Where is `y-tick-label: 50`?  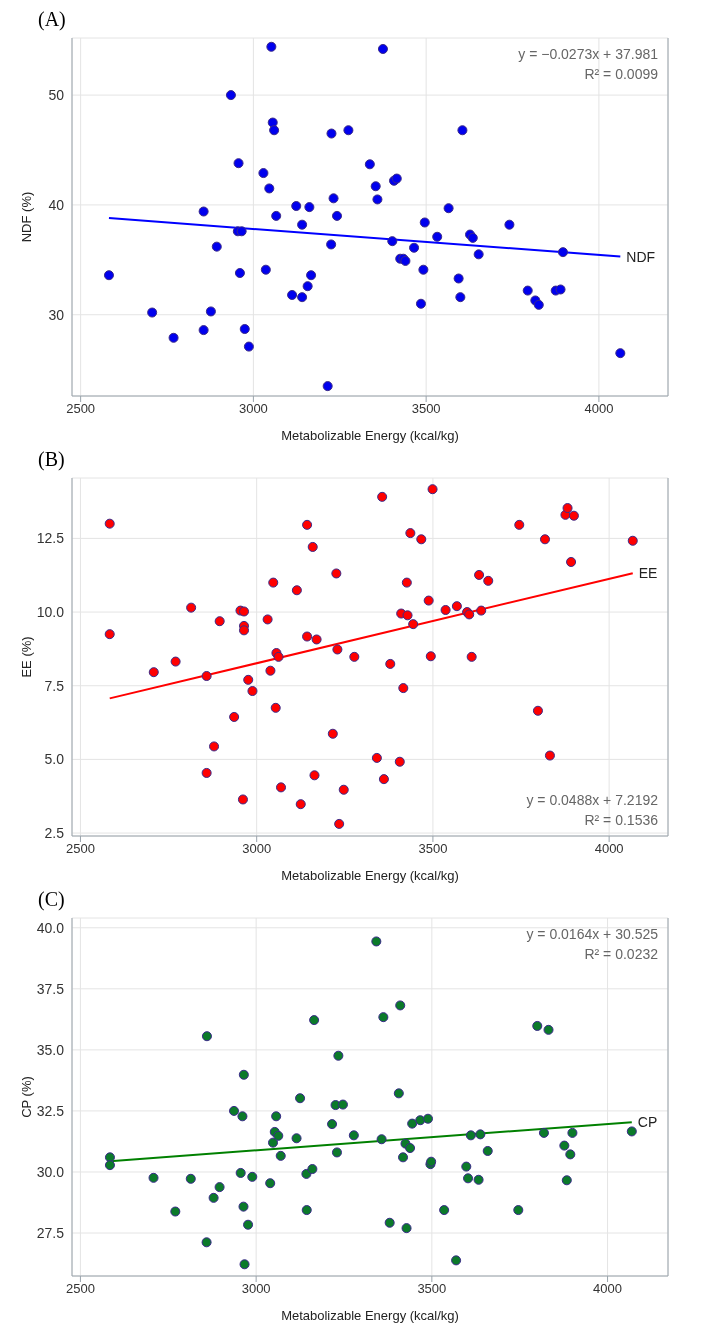 y-tick-label: 50 is located at coordinates (56, 95).